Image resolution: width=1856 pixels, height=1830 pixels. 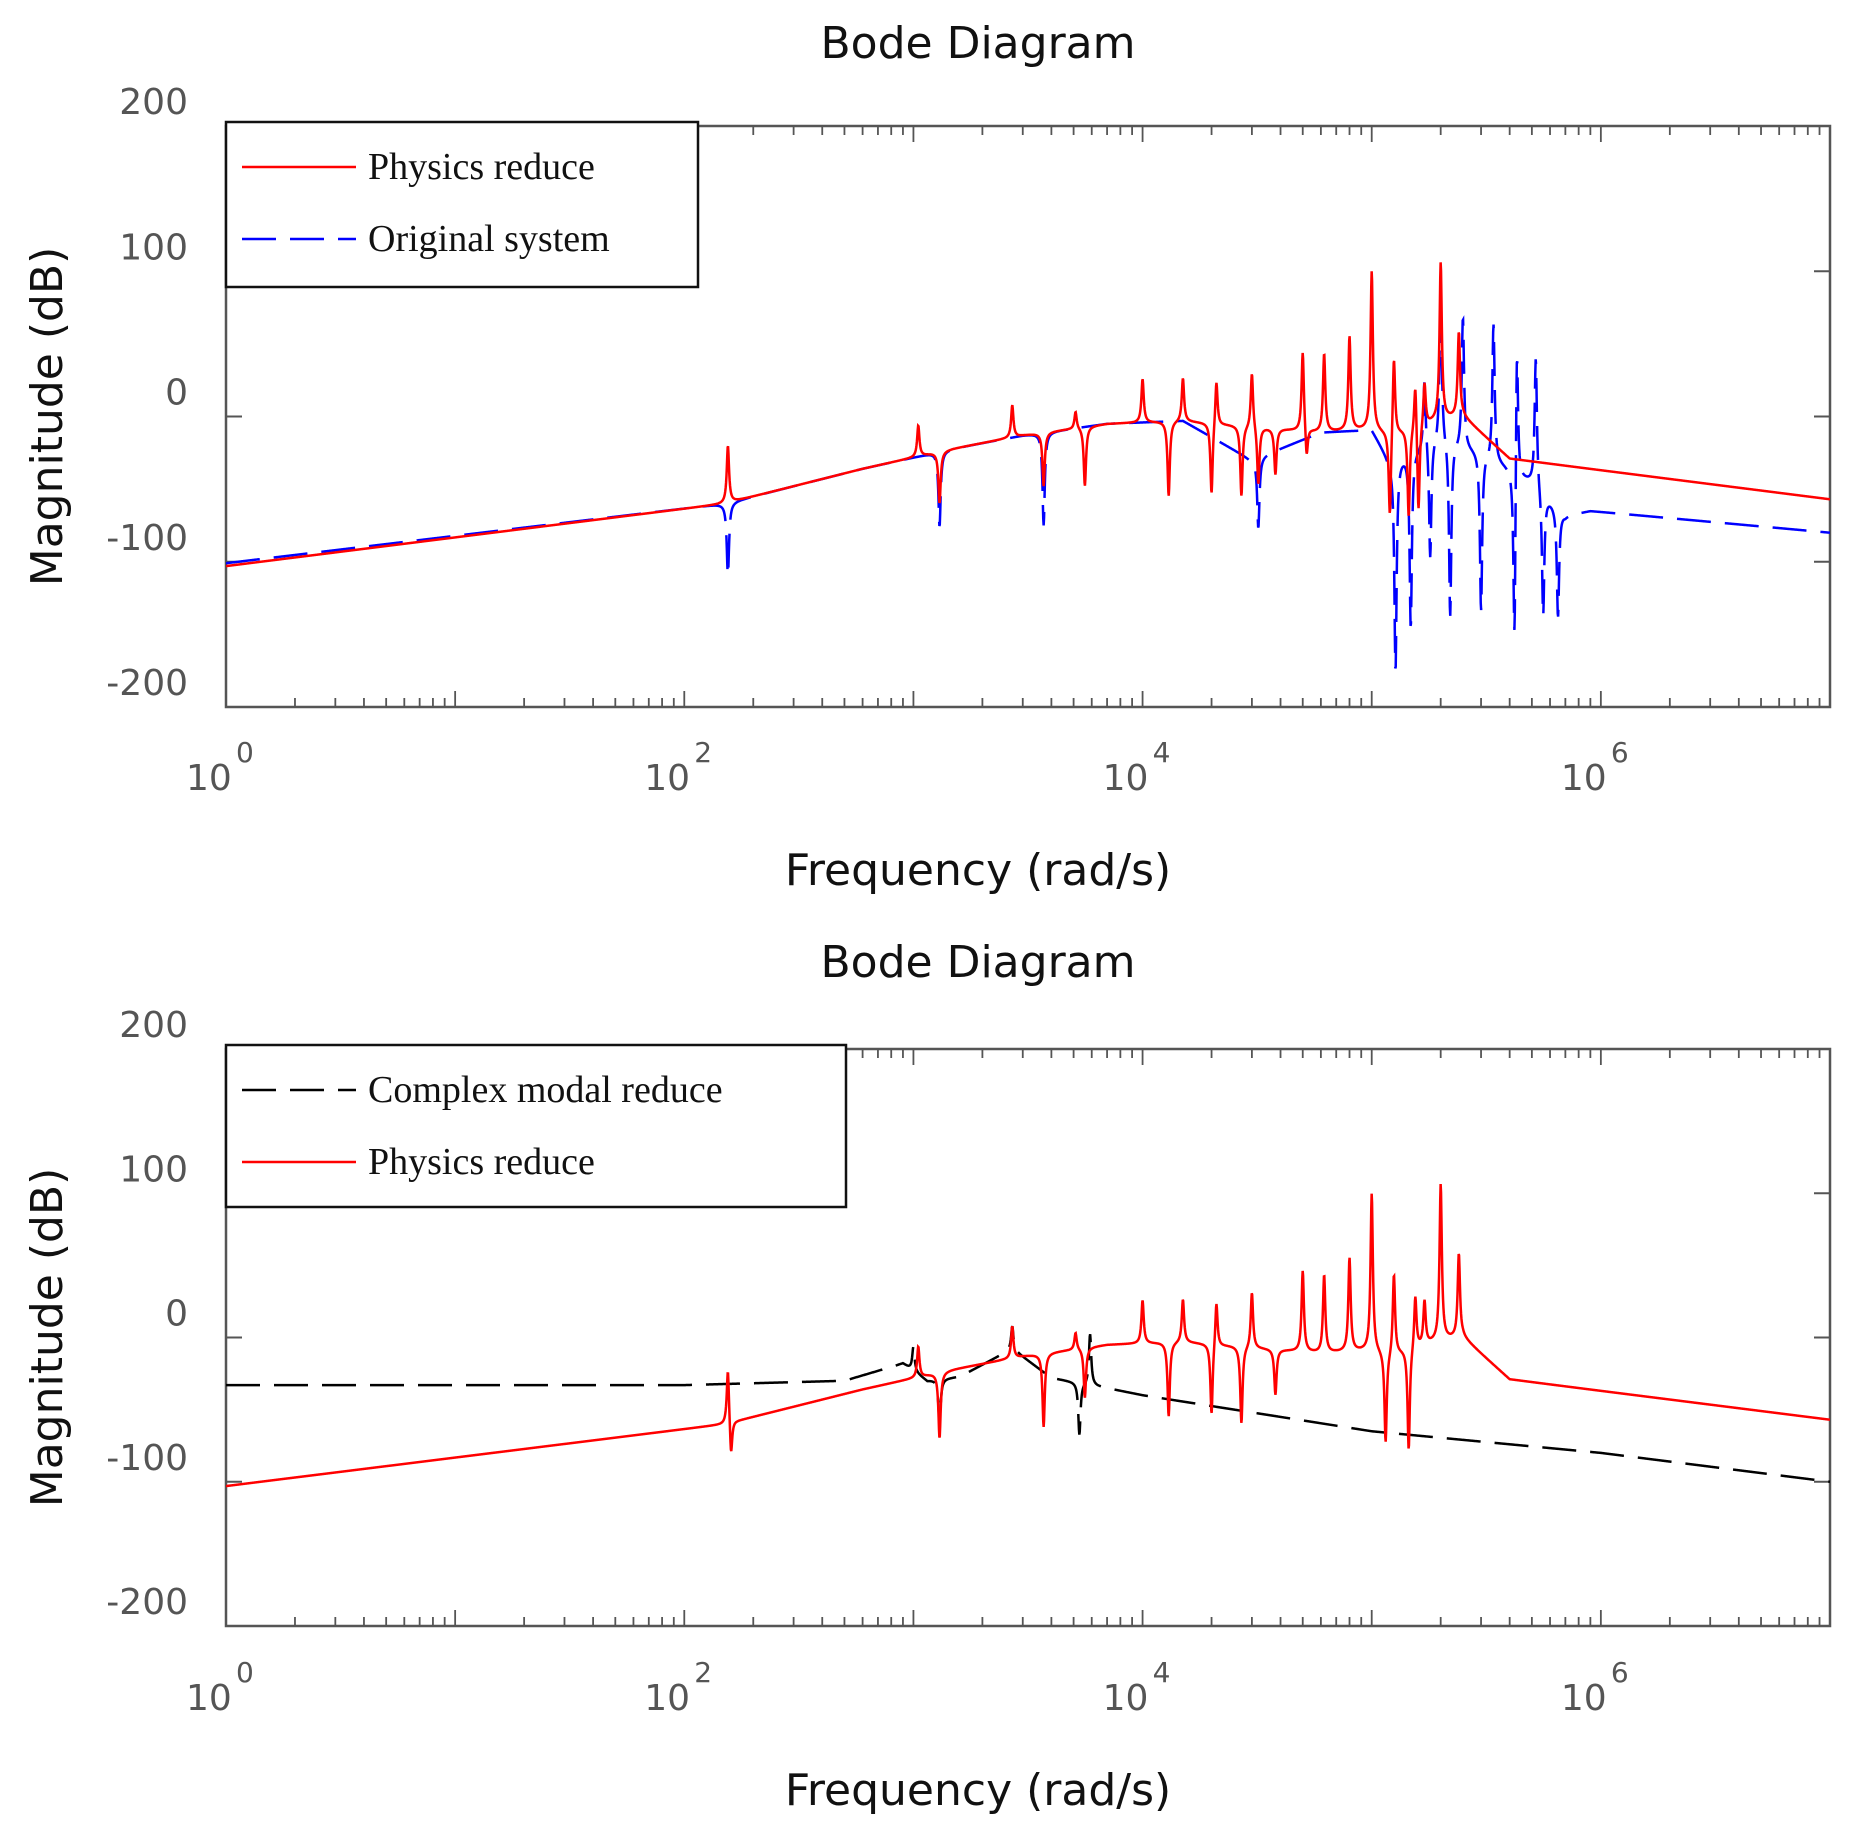 I want to click on legend-label: Original system, so click(x=489, y=239).